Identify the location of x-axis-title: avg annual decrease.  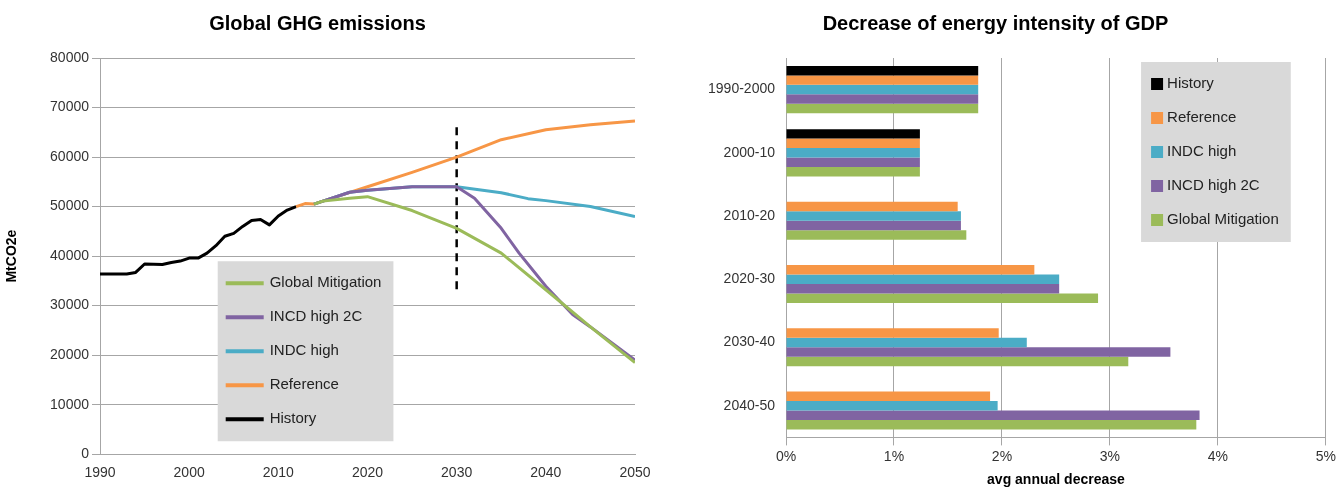
(1056, 479).